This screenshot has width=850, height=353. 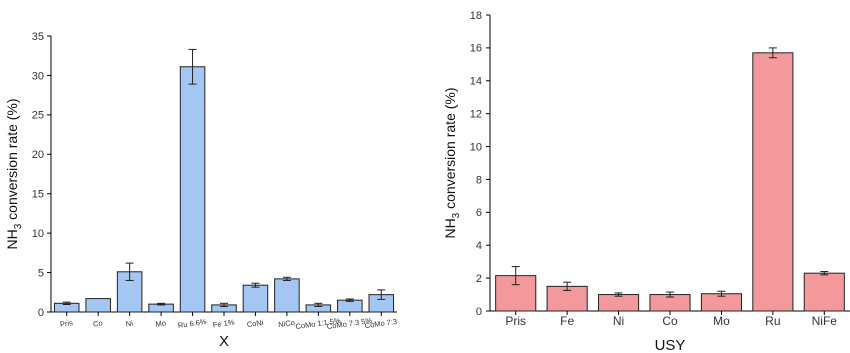 What do you see at coordinates (38, 116) in the screenshot?
I see `y-tick-label: 25` at bounding box center [38, 116].